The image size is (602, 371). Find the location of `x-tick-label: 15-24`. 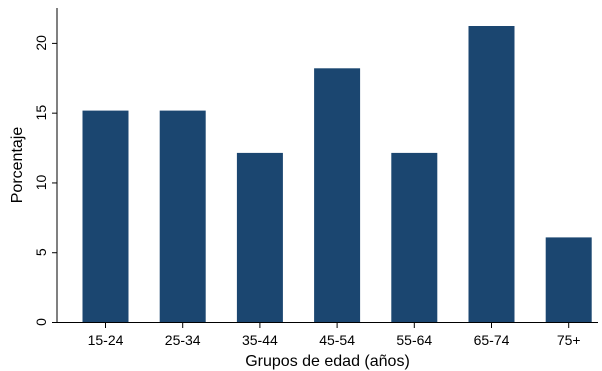

x-tick-label: 15-24 is located at coordinates (106, 340).